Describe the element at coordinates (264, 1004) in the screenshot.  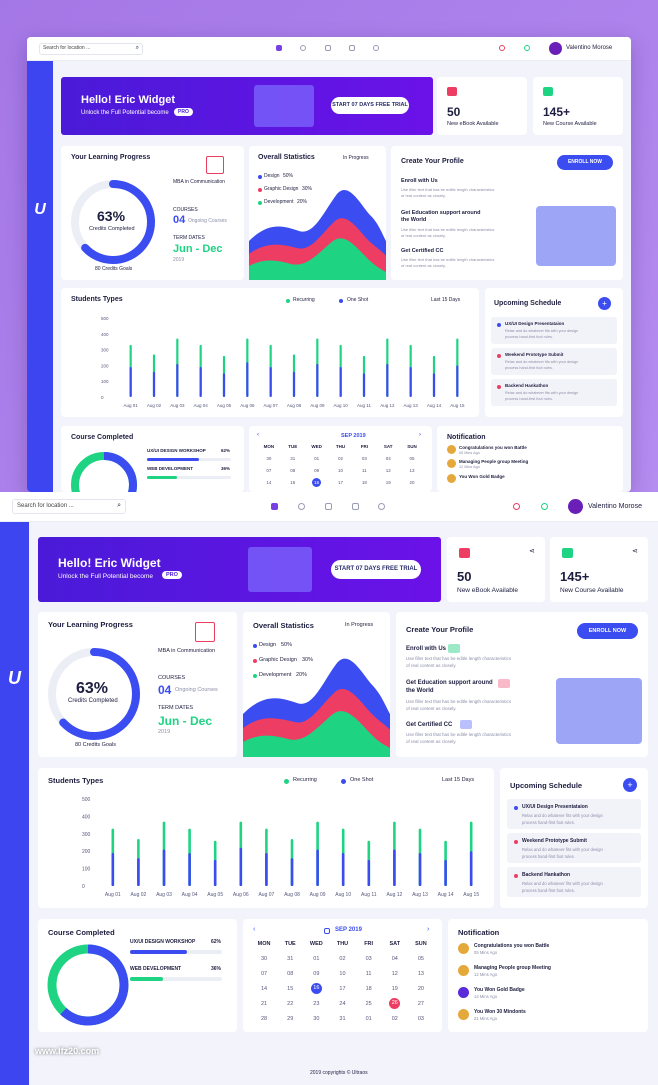
I see `calendar-day: 21` at that location.